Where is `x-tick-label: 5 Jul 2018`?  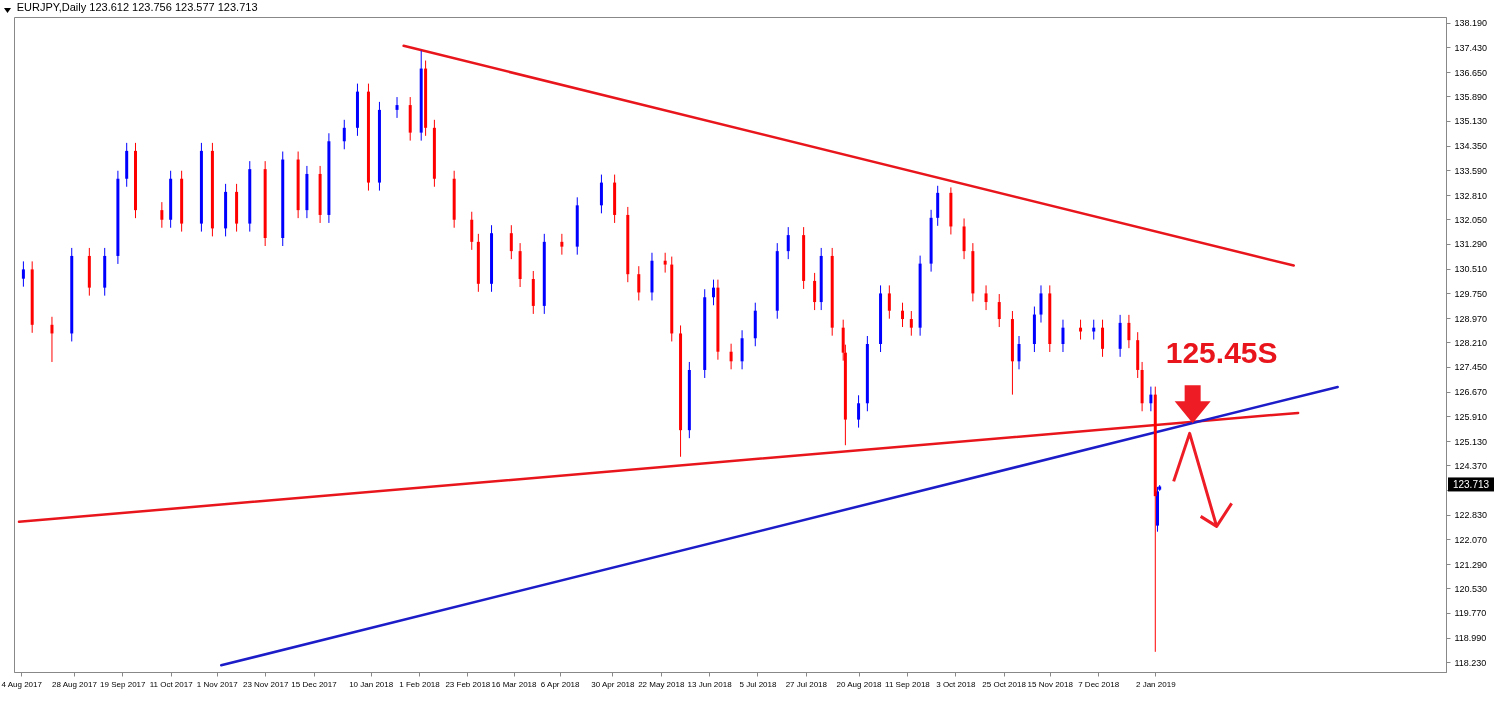
x-tick-label: 5 Jul 2018 is located at coordinates (758, 684).